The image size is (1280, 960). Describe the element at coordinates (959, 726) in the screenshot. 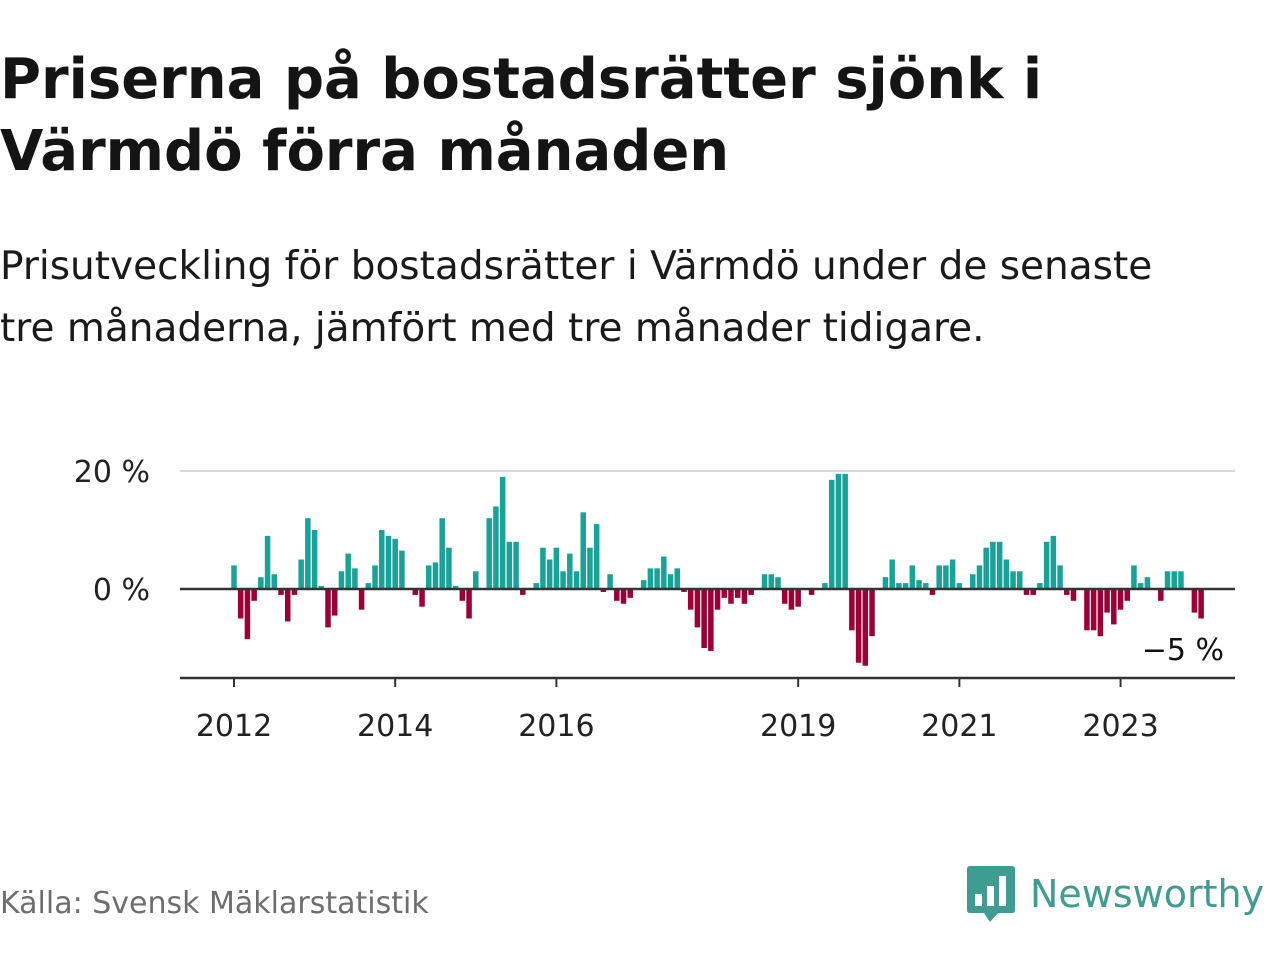

I see `x-tick-label: 2021` at that location.